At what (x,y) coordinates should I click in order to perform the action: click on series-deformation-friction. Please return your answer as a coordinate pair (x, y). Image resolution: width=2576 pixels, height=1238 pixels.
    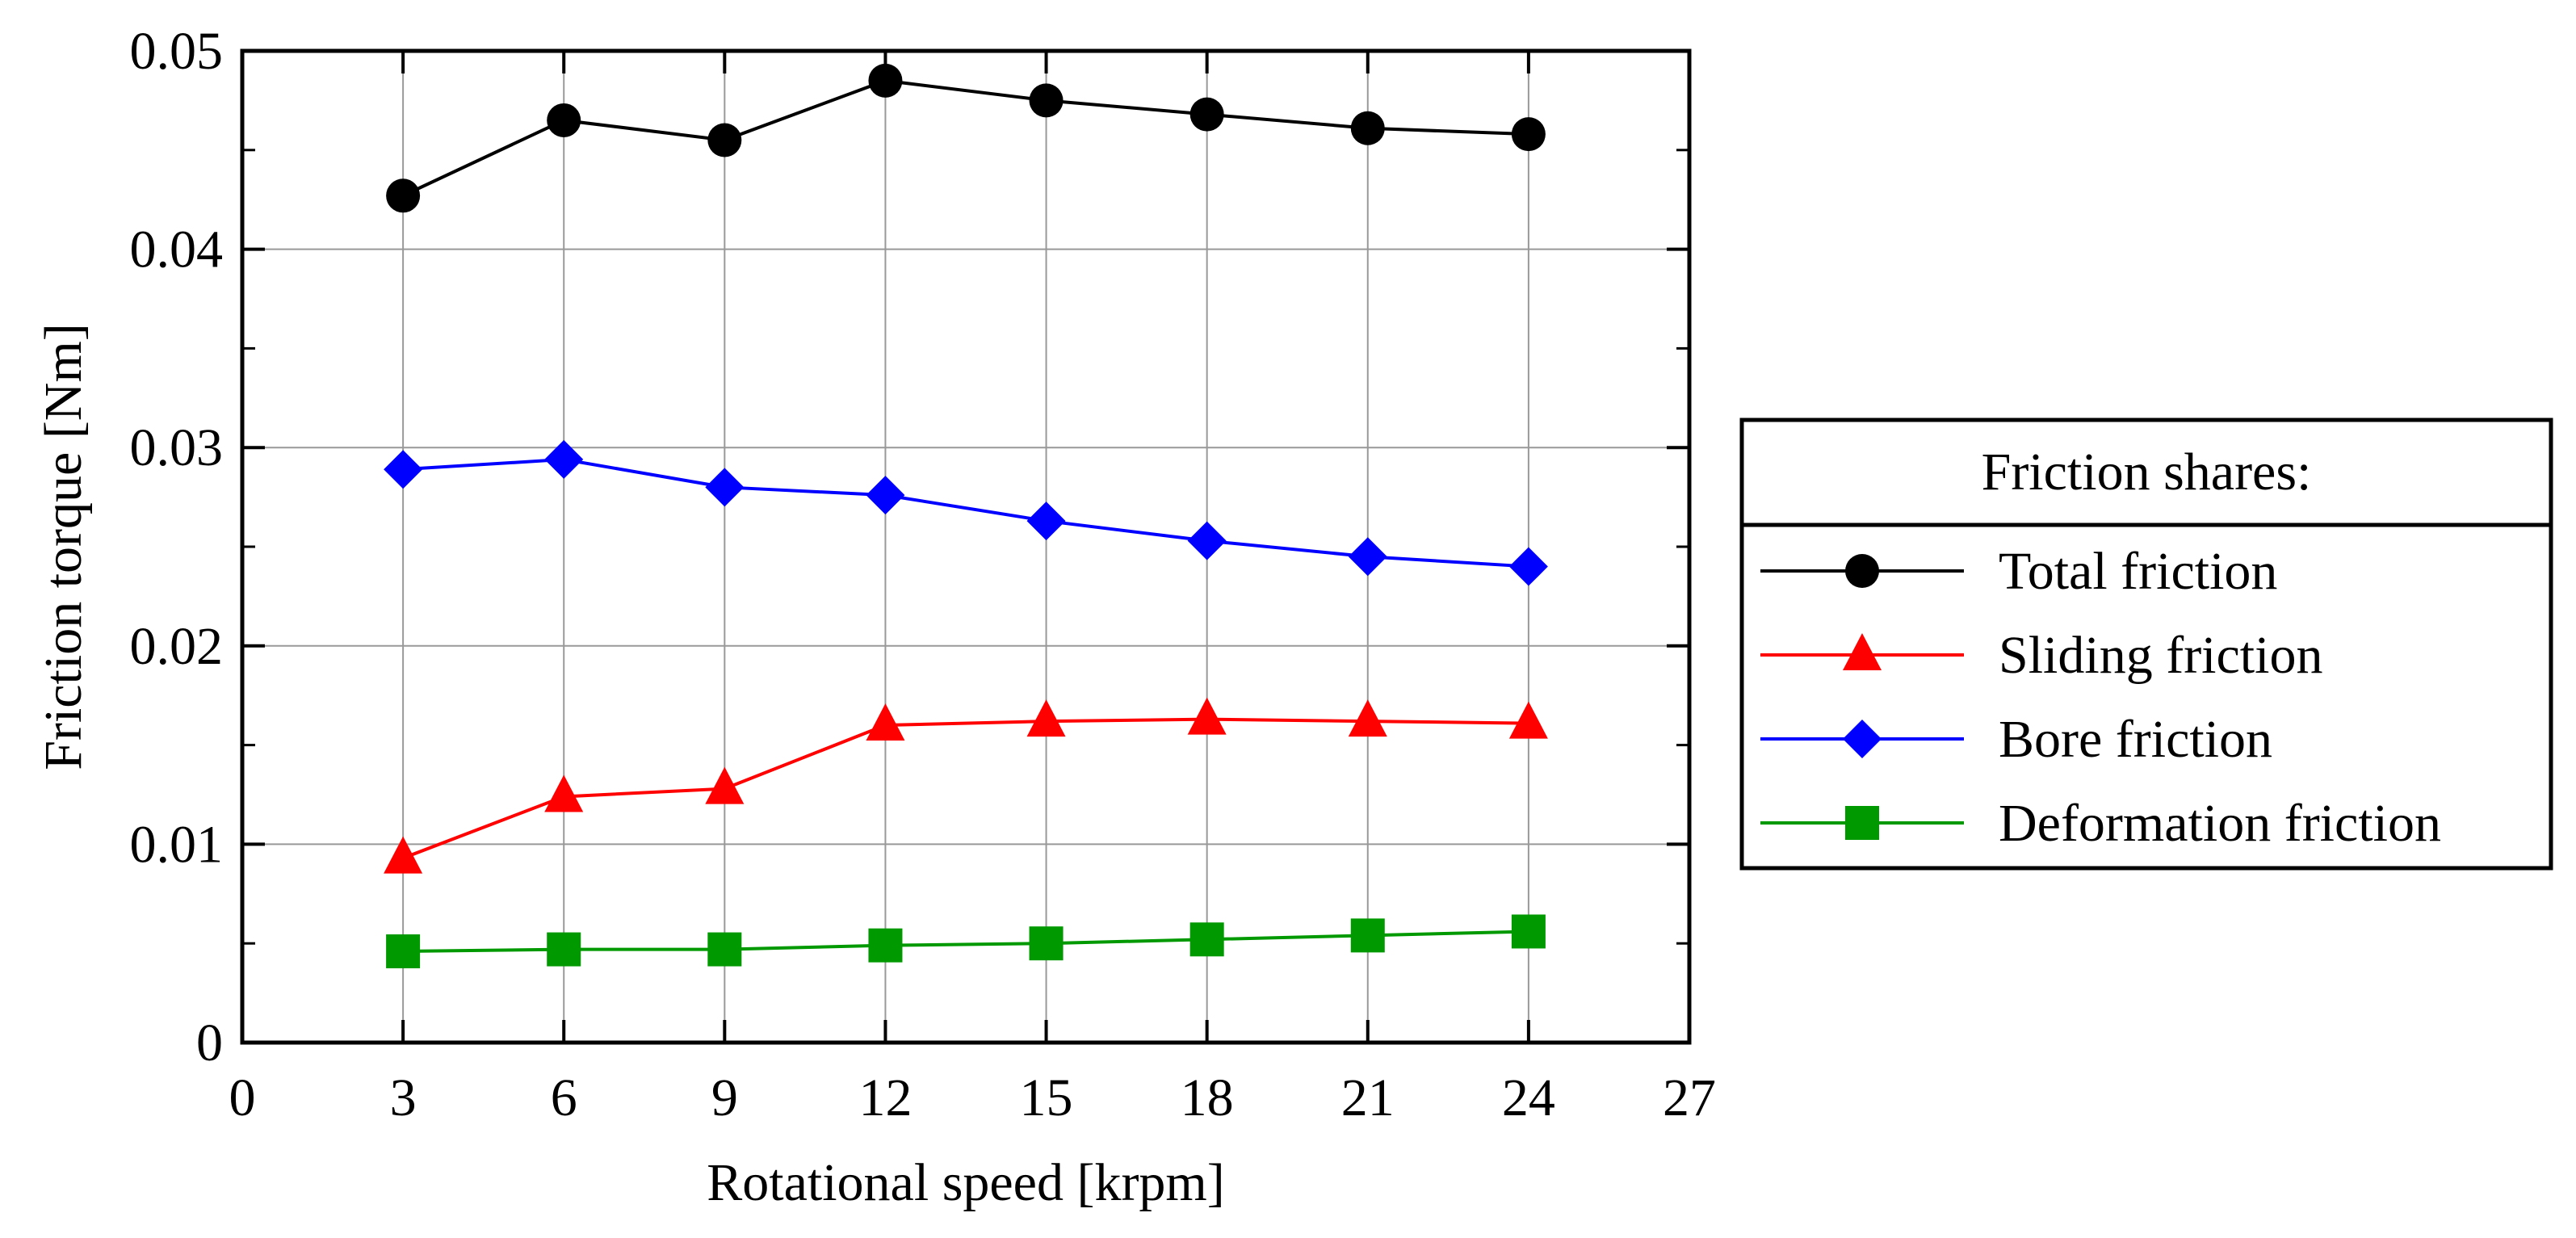
    Looking at the image, I should click on (966, 941).